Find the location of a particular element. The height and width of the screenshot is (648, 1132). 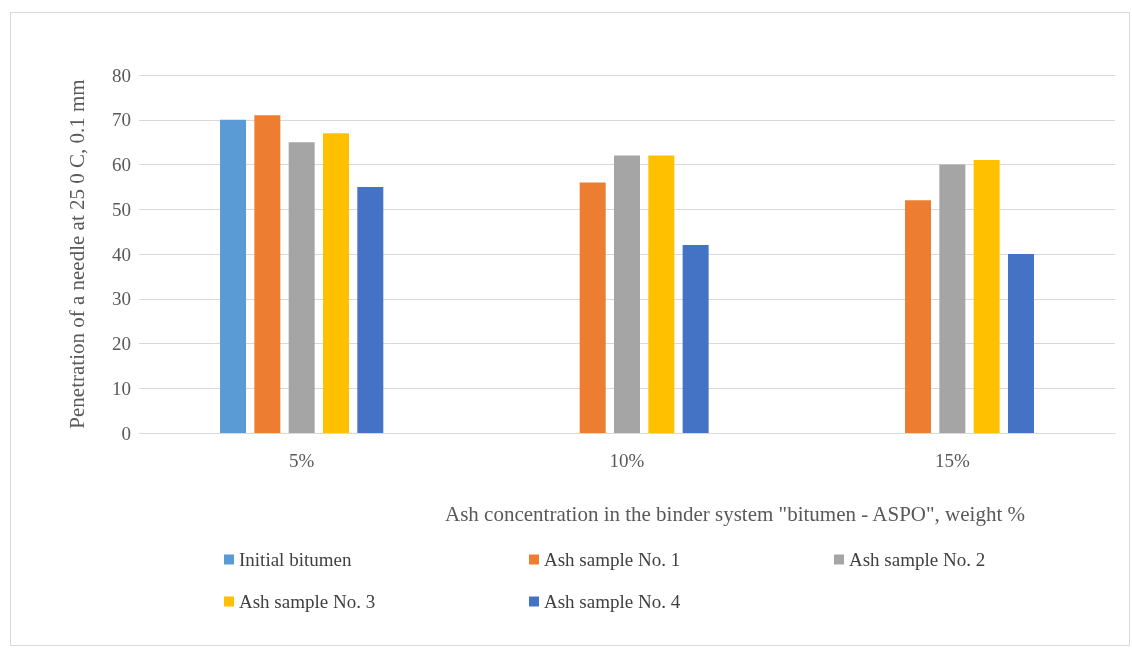

legend-label: Ash sample No. 4 is located at coordinates (612, 601).